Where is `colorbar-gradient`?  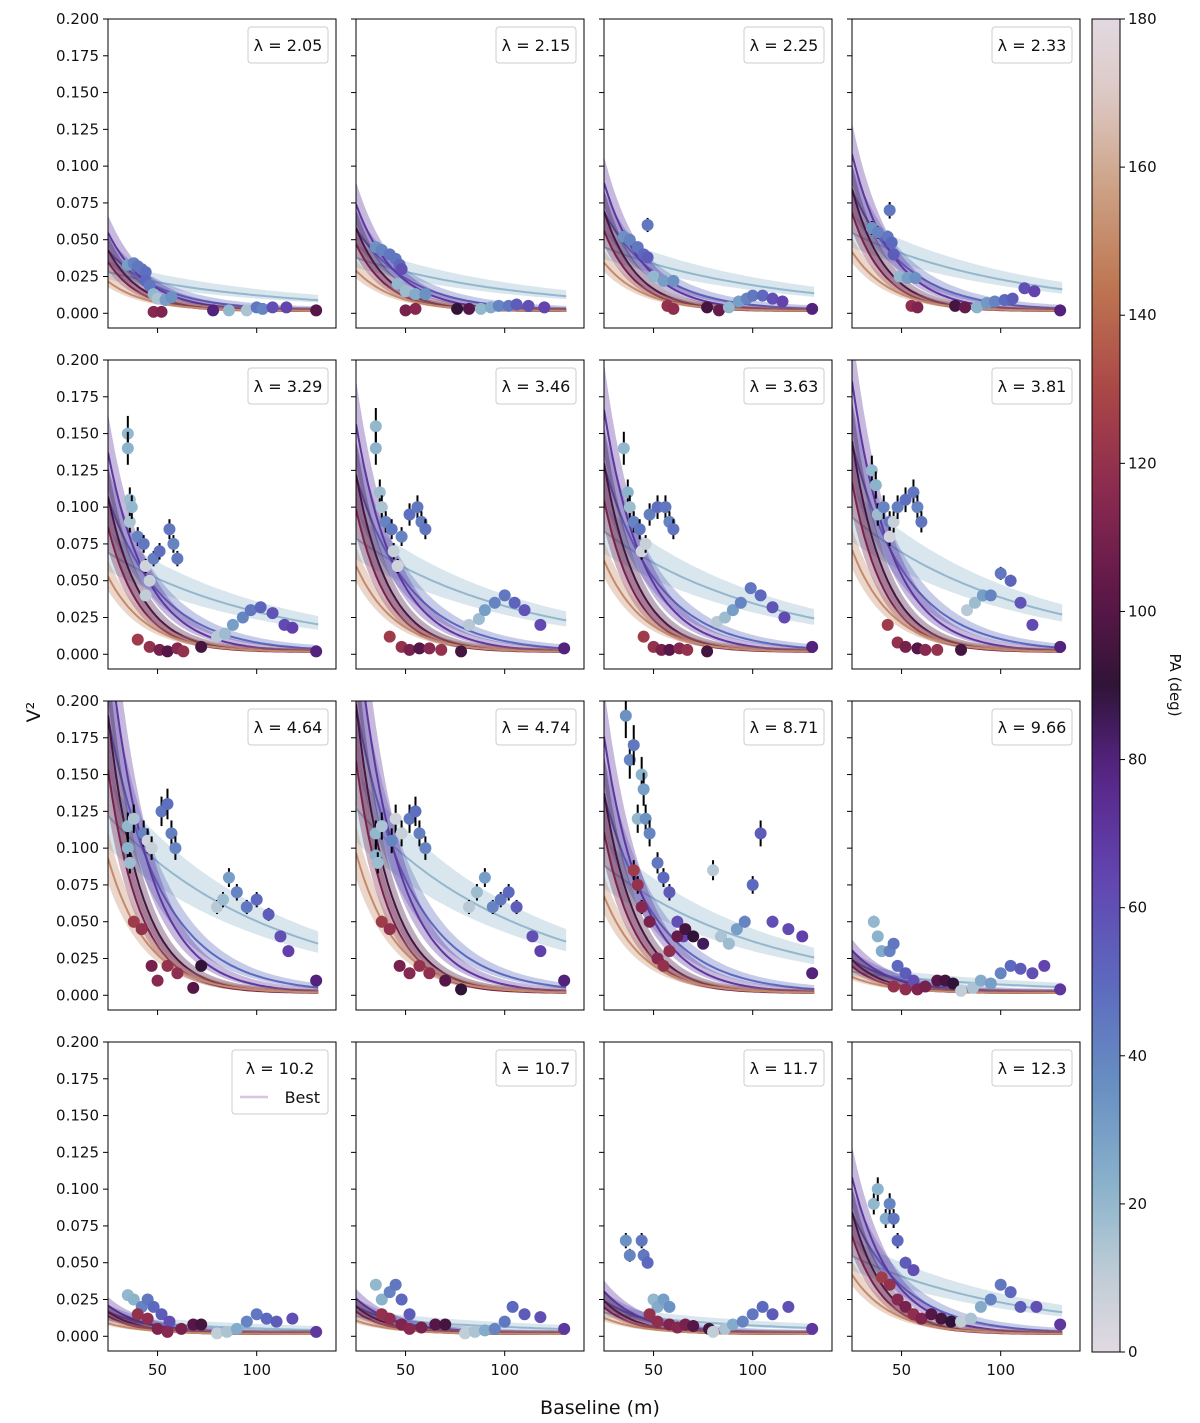 colorbar-gradient is located at coordinates (1106, 685).